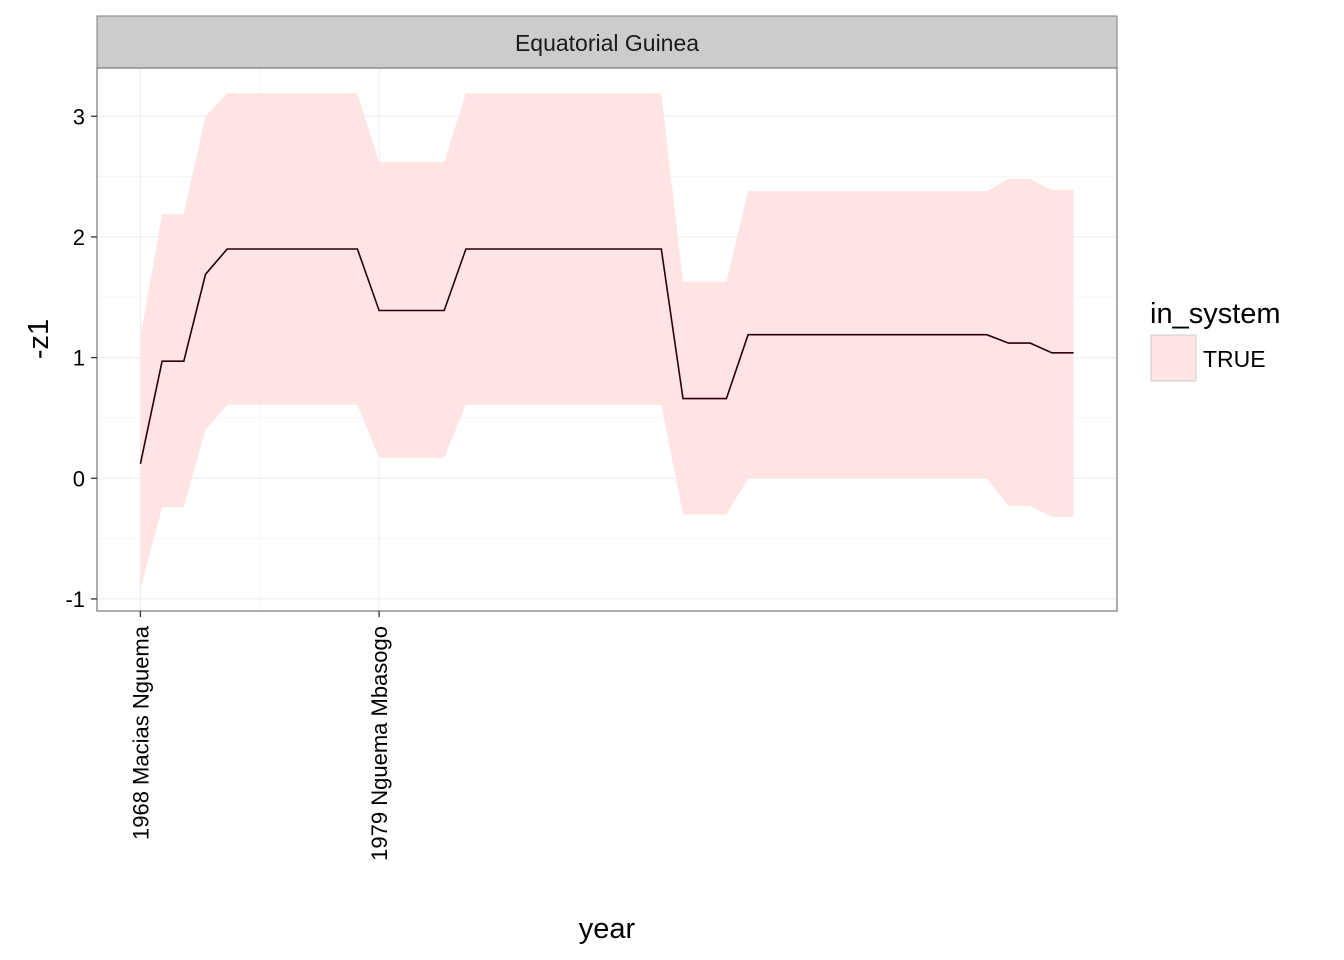  I want to click on y-tick-label: 1, so click(79, 358).